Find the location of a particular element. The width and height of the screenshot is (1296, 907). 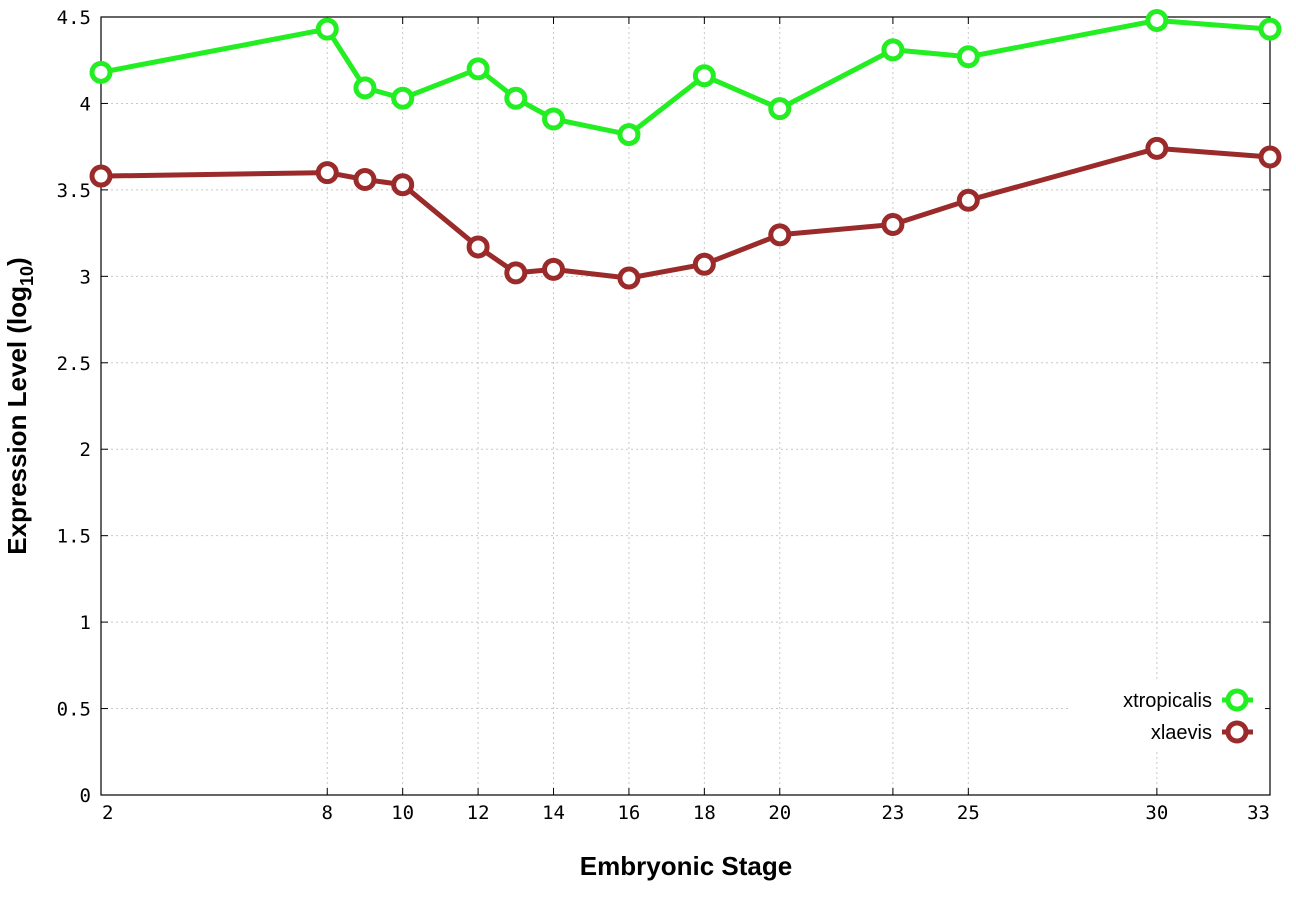

series-line-xlaevis is located at coordinates (685, 213).